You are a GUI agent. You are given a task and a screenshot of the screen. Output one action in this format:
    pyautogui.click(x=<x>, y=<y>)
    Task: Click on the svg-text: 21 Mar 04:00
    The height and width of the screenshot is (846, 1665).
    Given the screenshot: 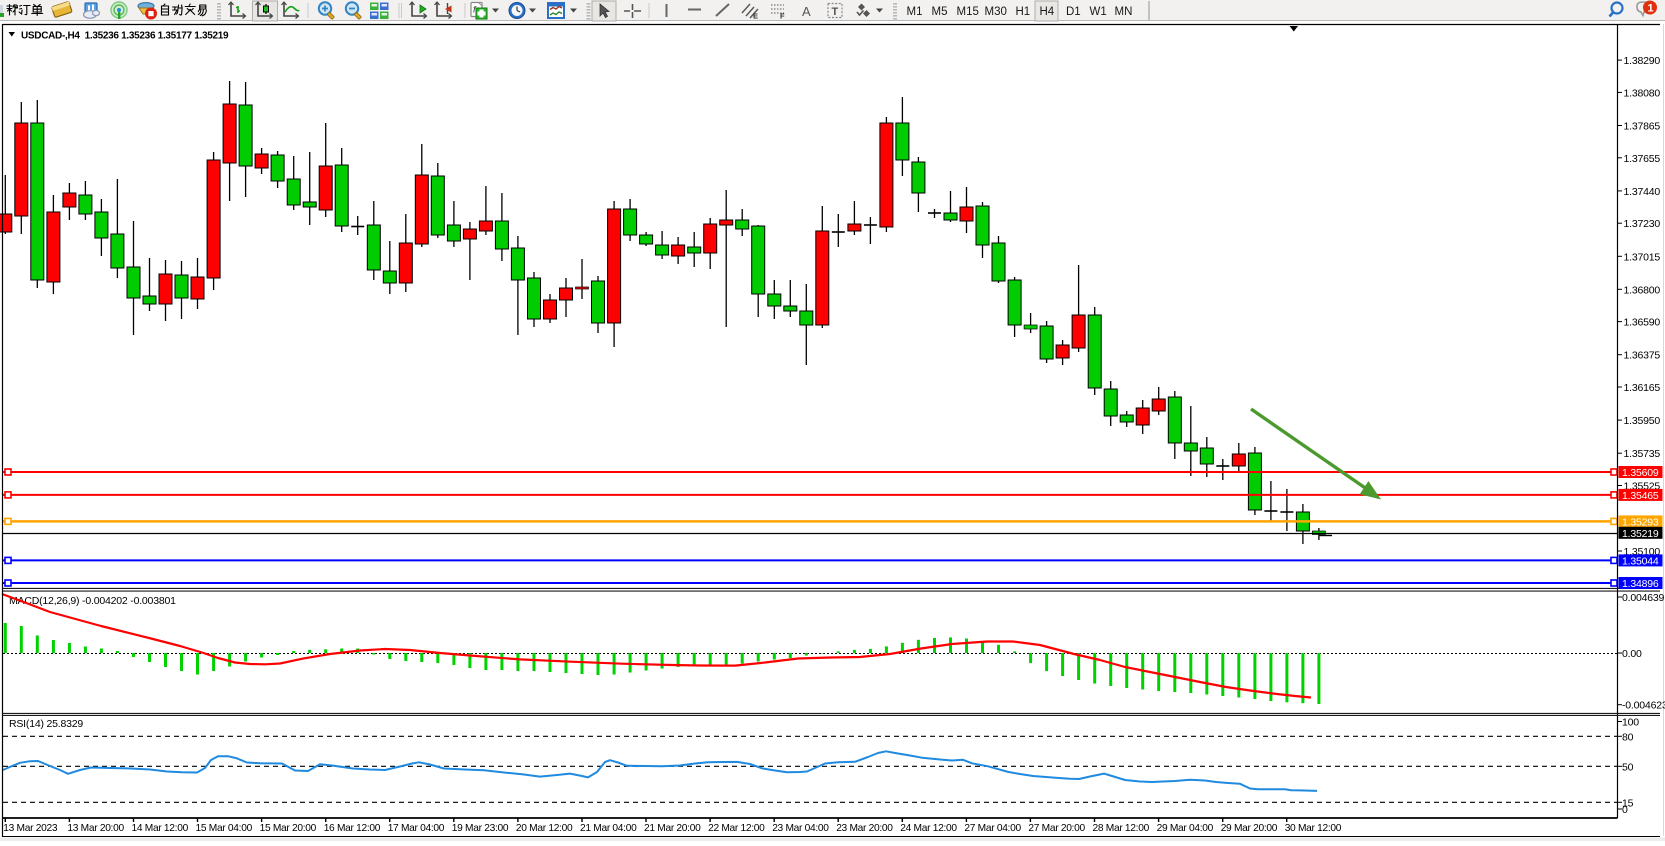 What is the action you would take?
    pyautogui.click(x=608, y=828)
    